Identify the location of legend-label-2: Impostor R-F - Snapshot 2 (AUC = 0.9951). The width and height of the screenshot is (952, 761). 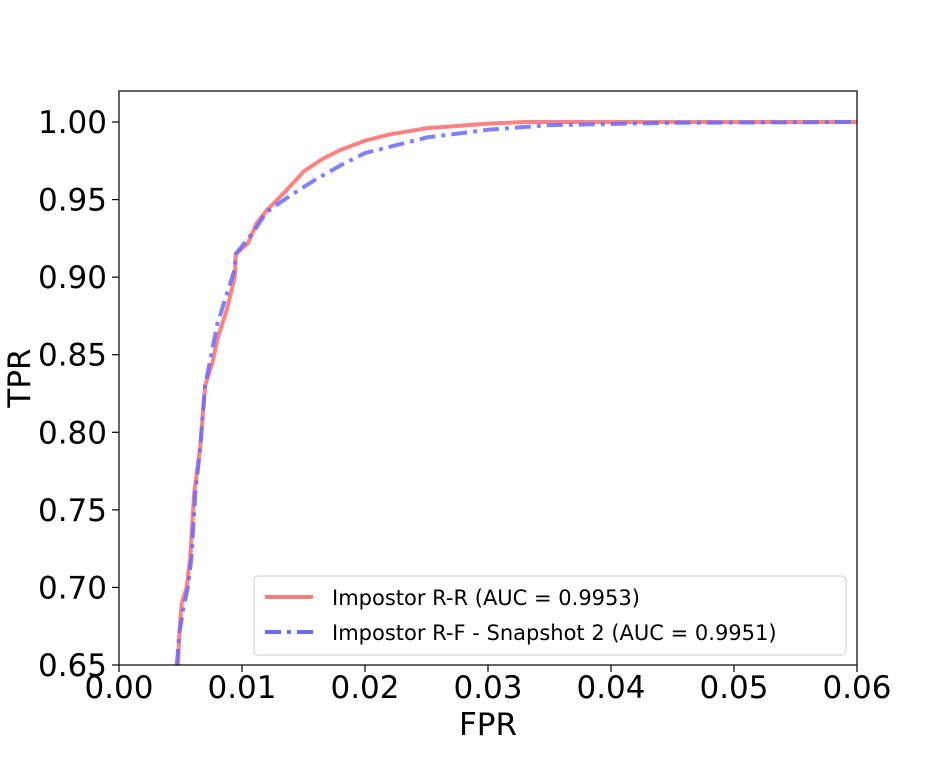
(554, 633).